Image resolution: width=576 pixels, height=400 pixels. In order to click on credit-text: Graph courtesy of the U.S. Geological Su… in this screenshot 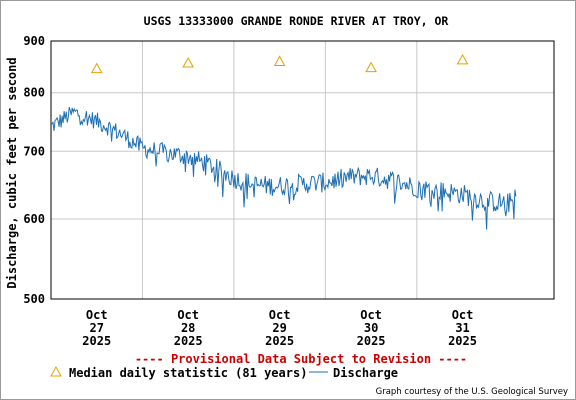, I will do `click(472, 392)`.